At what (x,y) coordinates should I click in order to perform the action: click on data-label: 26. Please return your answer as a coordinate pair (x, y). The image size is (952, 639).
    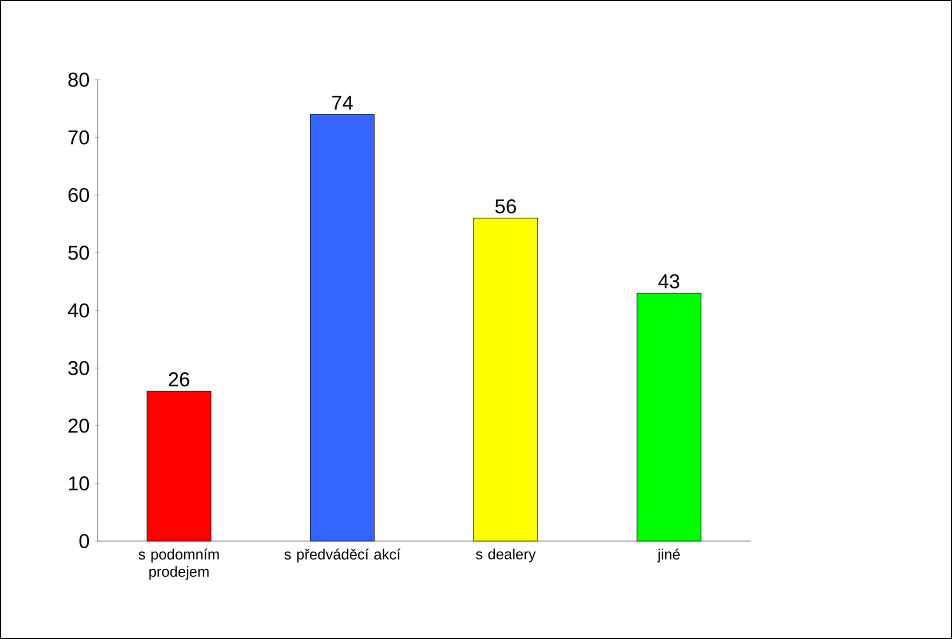
    Looking at the image, I should click on (179, 379).